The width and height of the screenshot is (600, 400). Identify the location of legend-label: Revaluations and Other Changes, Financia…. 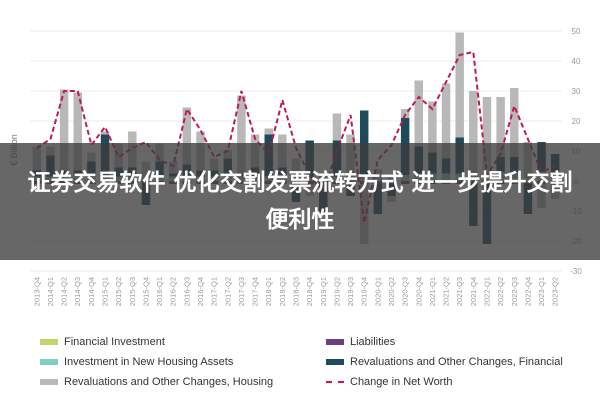
(456, 362).